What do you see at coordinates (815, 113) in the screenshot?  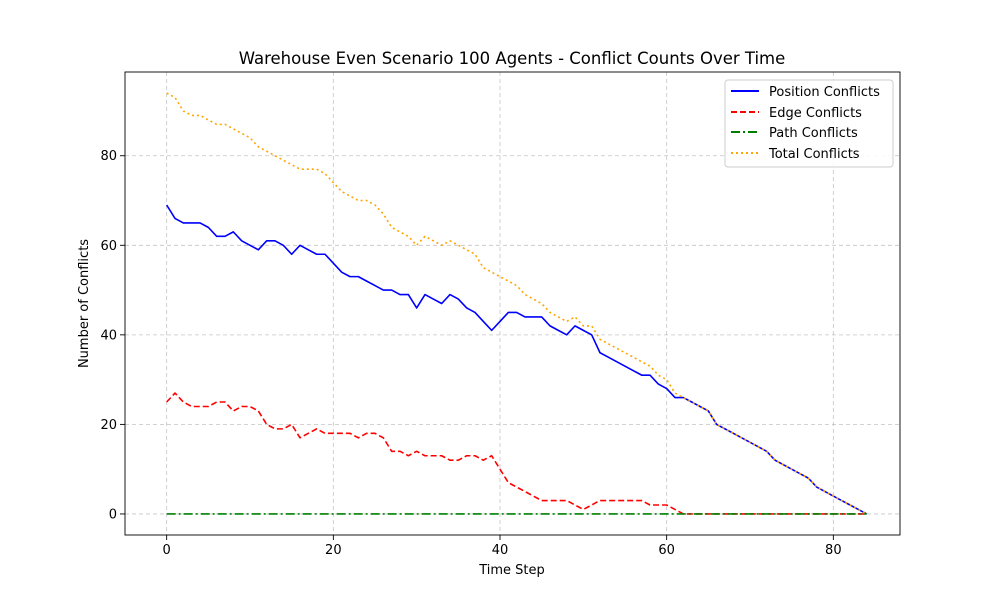 I see `legend-label-edge-conflicts: Edge Conflicts` at bounding box center [815, 113].